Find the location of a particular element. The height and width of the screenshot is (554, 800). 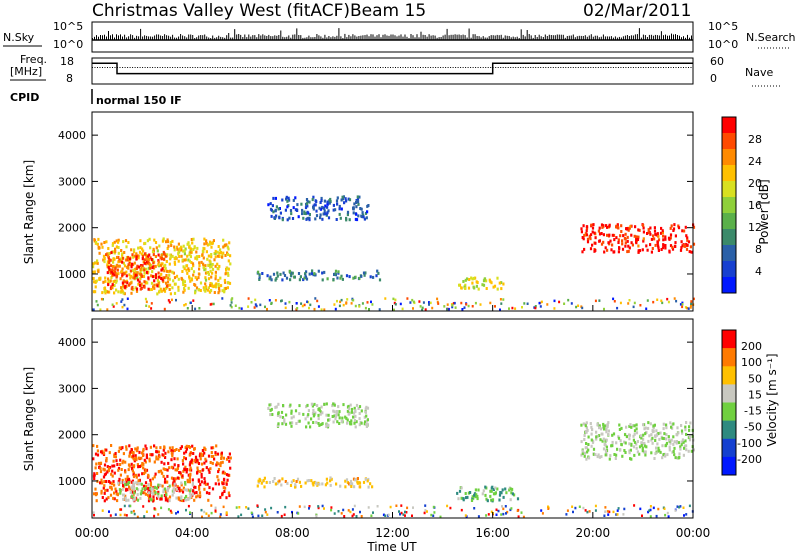

nave-tick-top: 60 is located at coordinates (717, 61).